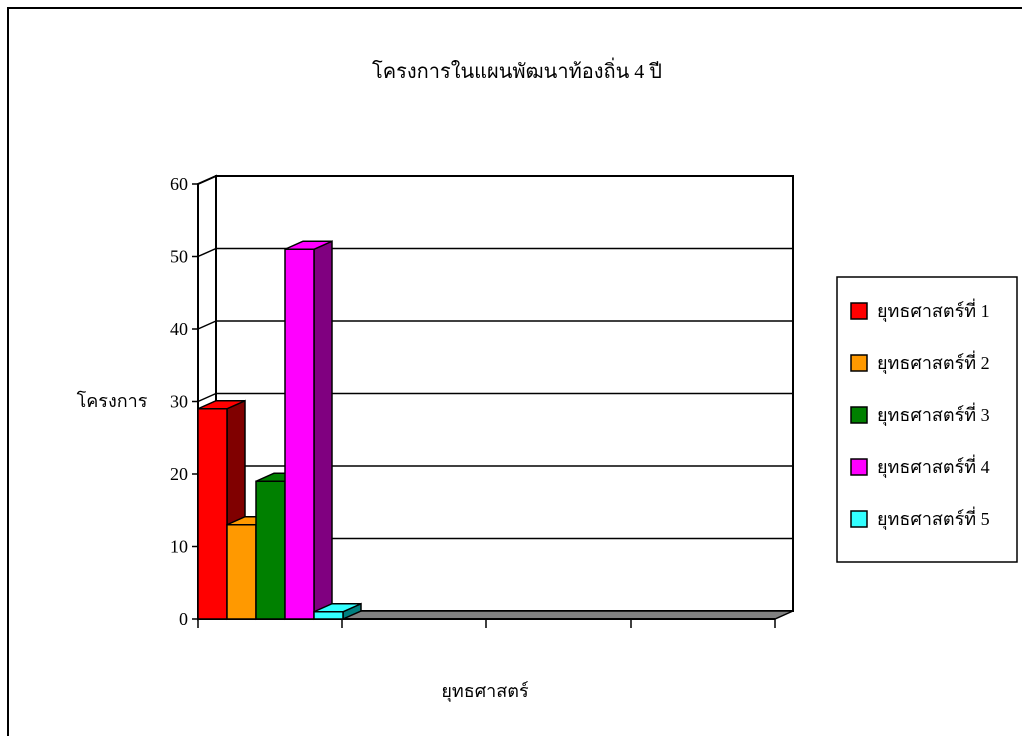 Image resolution: width=1022 pixels, height=738 pixels. What do you see at coordinates (933, 518) in the screenshot?
I see `legend-label: ยุทธศาสตร์ที่ 5` at bounding box center [933, 518].